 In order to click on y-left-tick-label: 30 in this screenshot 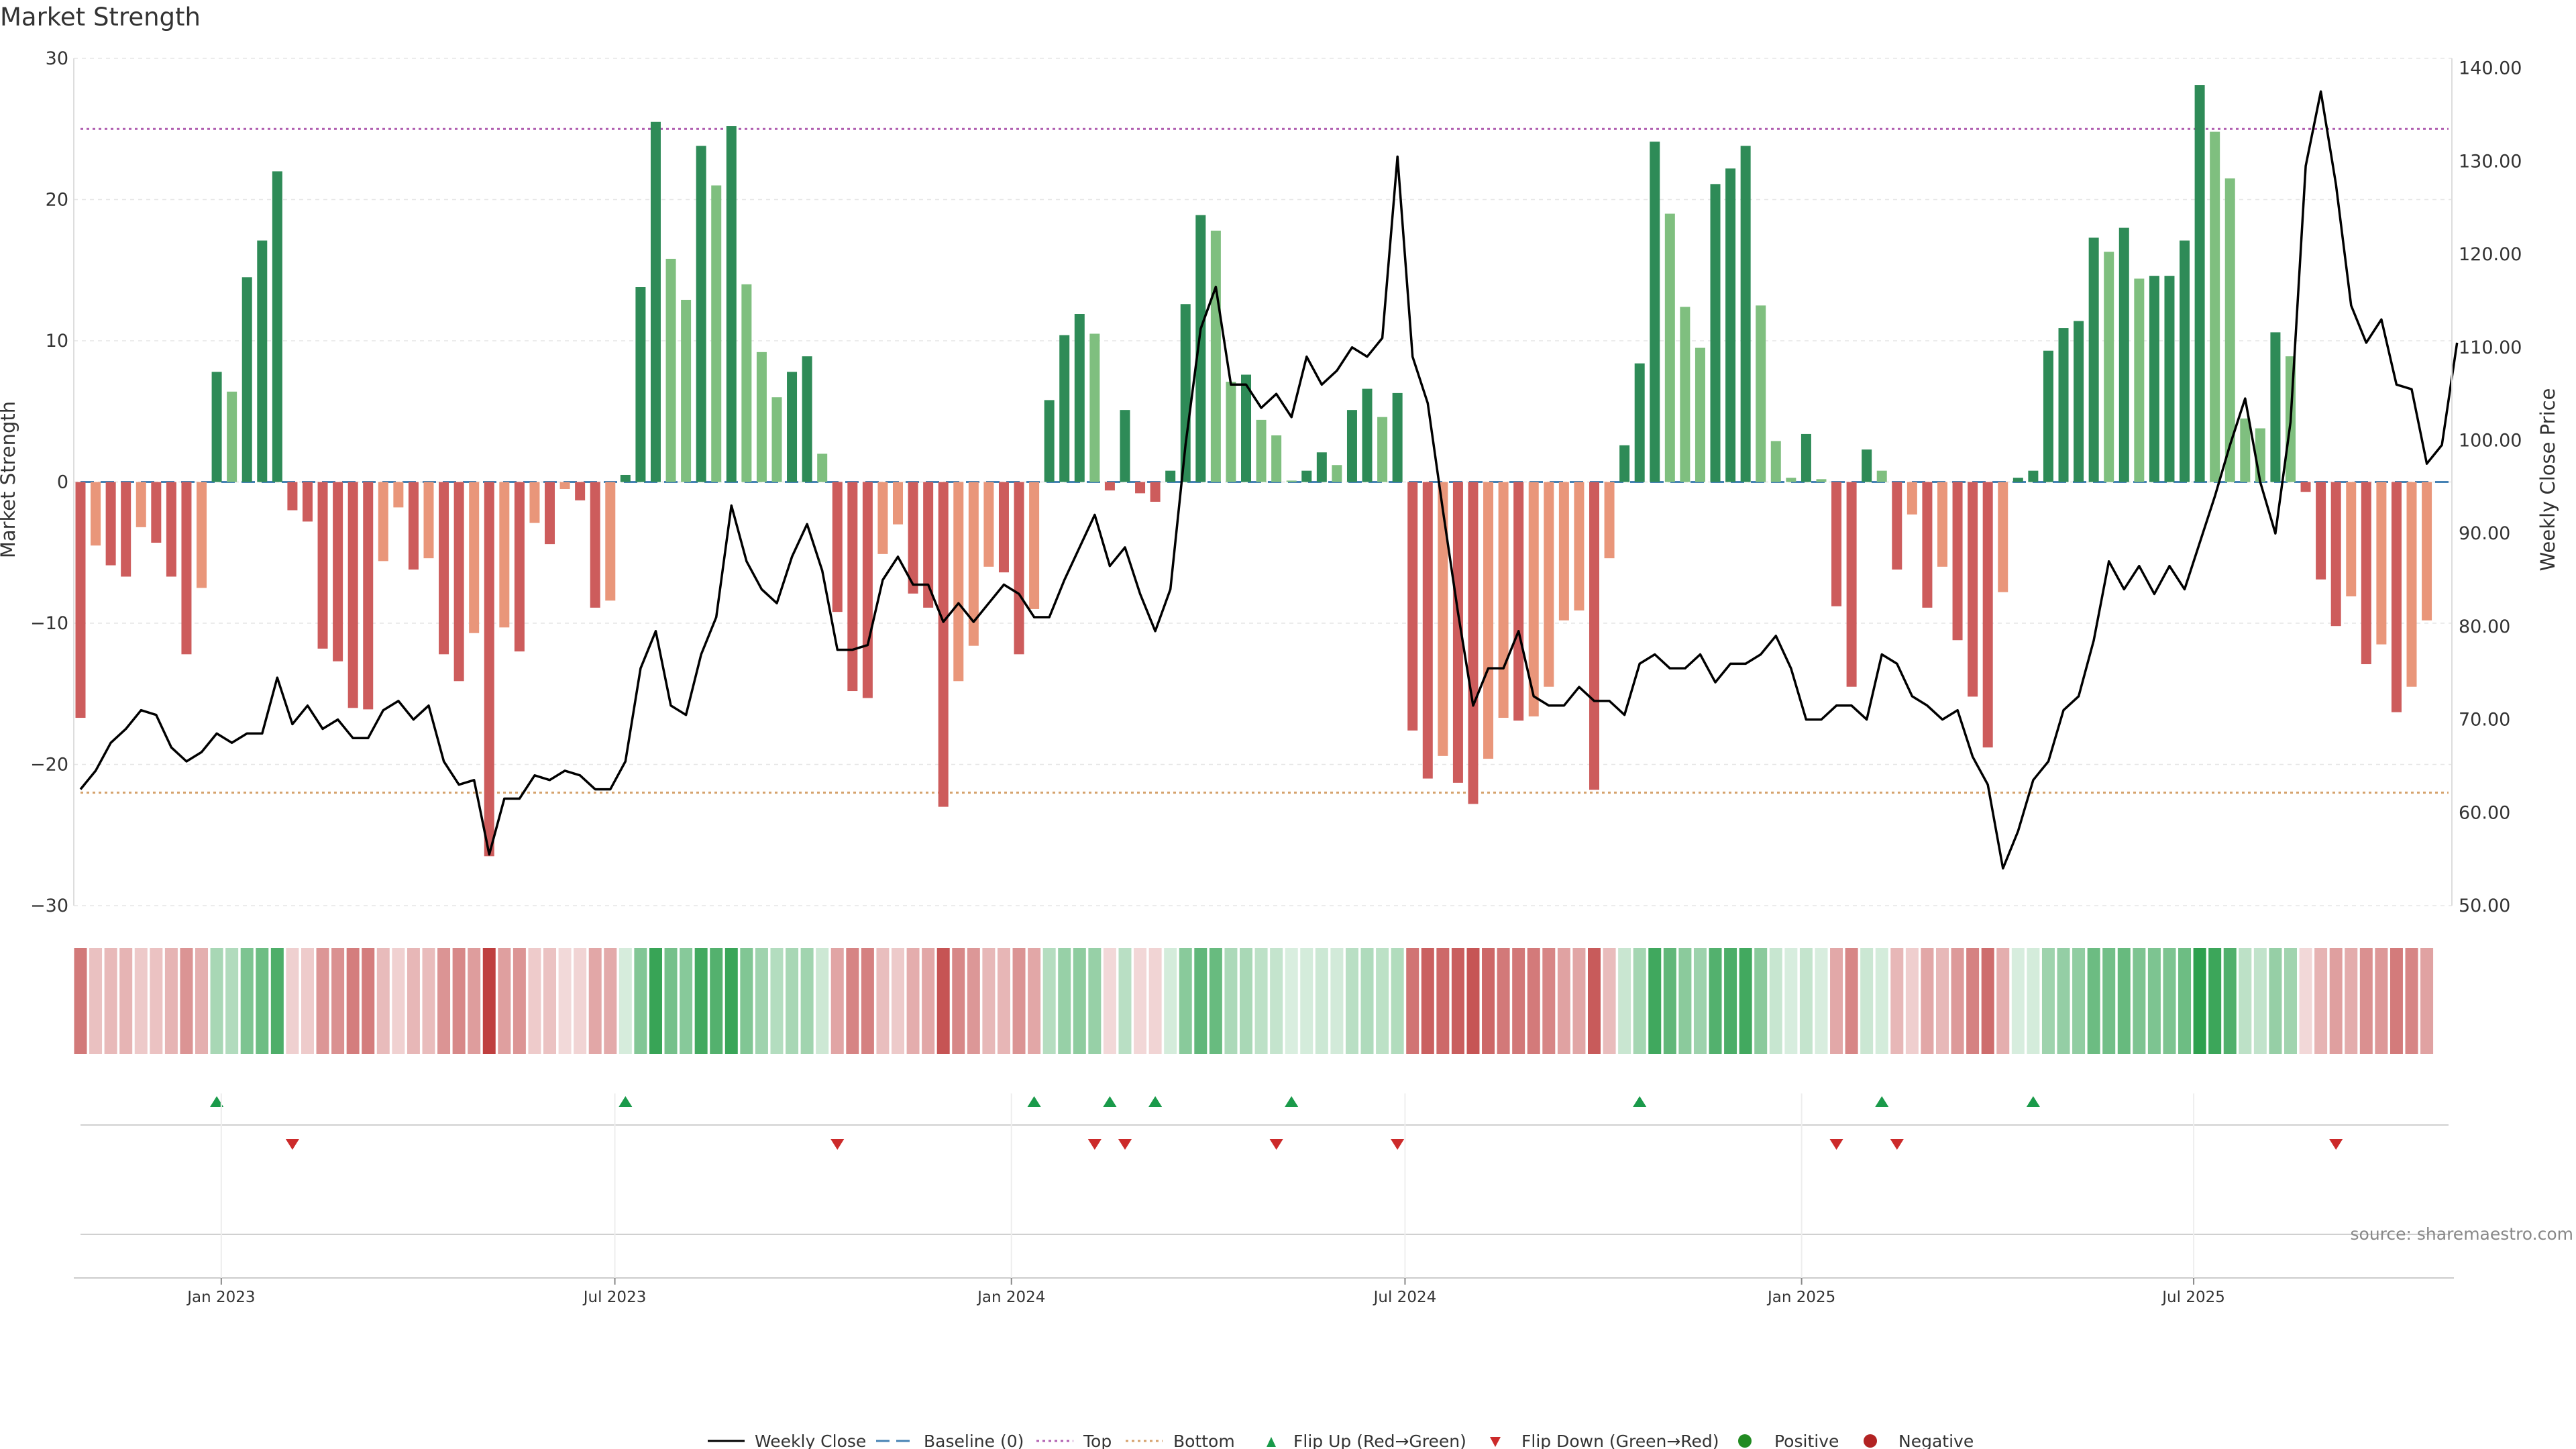, I will do `click(57, 58)`.